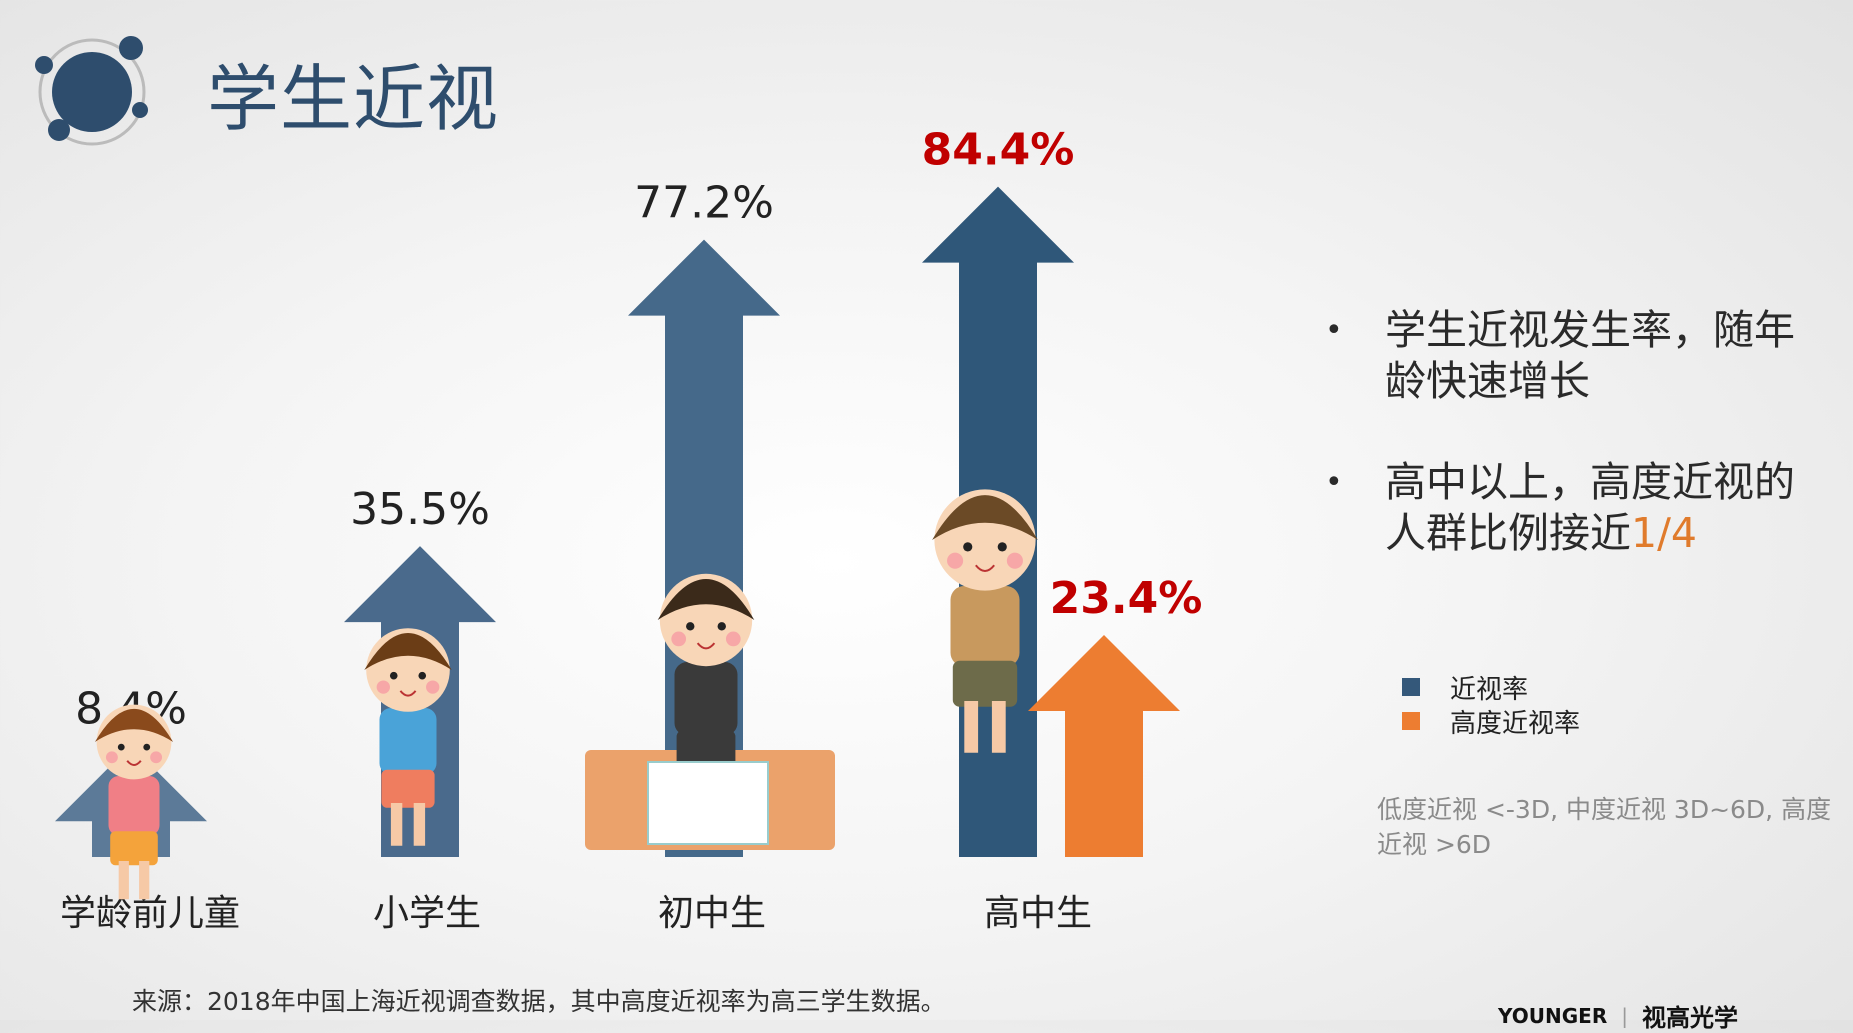 Image resolution: width=1853 pixels, height=1033 pixels. Describe the element at coordinates (1575, 457) in the screenshot. I see `bullet-list: • 学生近视发生率，随年龄快速增长 • 高中以上，高度近视的人群比例接近1/4` at that location.